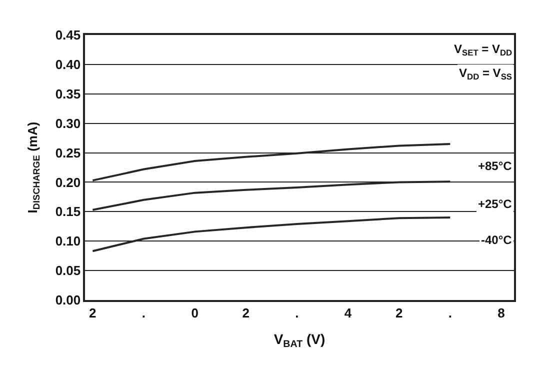  What do you see at coordinates (68, 212) in the screenshot?
I see `y-tick-label: 0.15` at bounding box center [68, 212].